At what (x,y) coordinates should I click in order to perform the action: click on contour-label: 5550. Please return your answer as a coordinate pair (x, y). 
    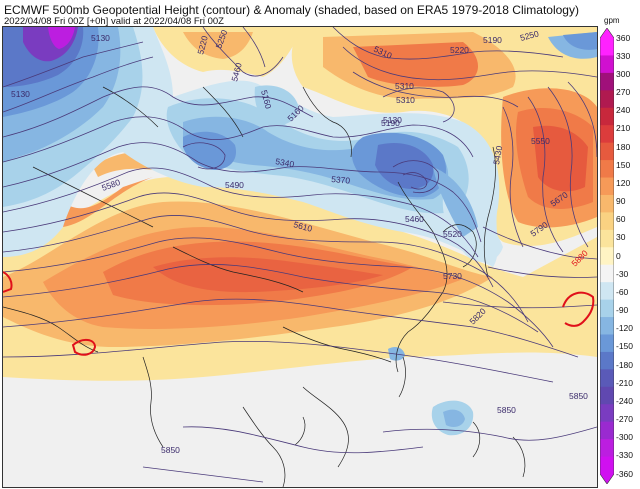
    Looking at the image, I should click on (540, 141).